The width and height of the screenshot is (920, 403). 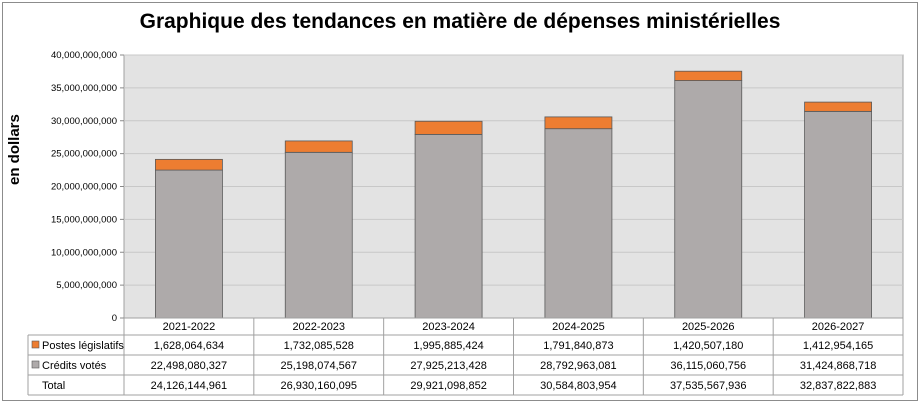 I want to click on data-label: 22,498,080,327, so click(x=189, y=366).